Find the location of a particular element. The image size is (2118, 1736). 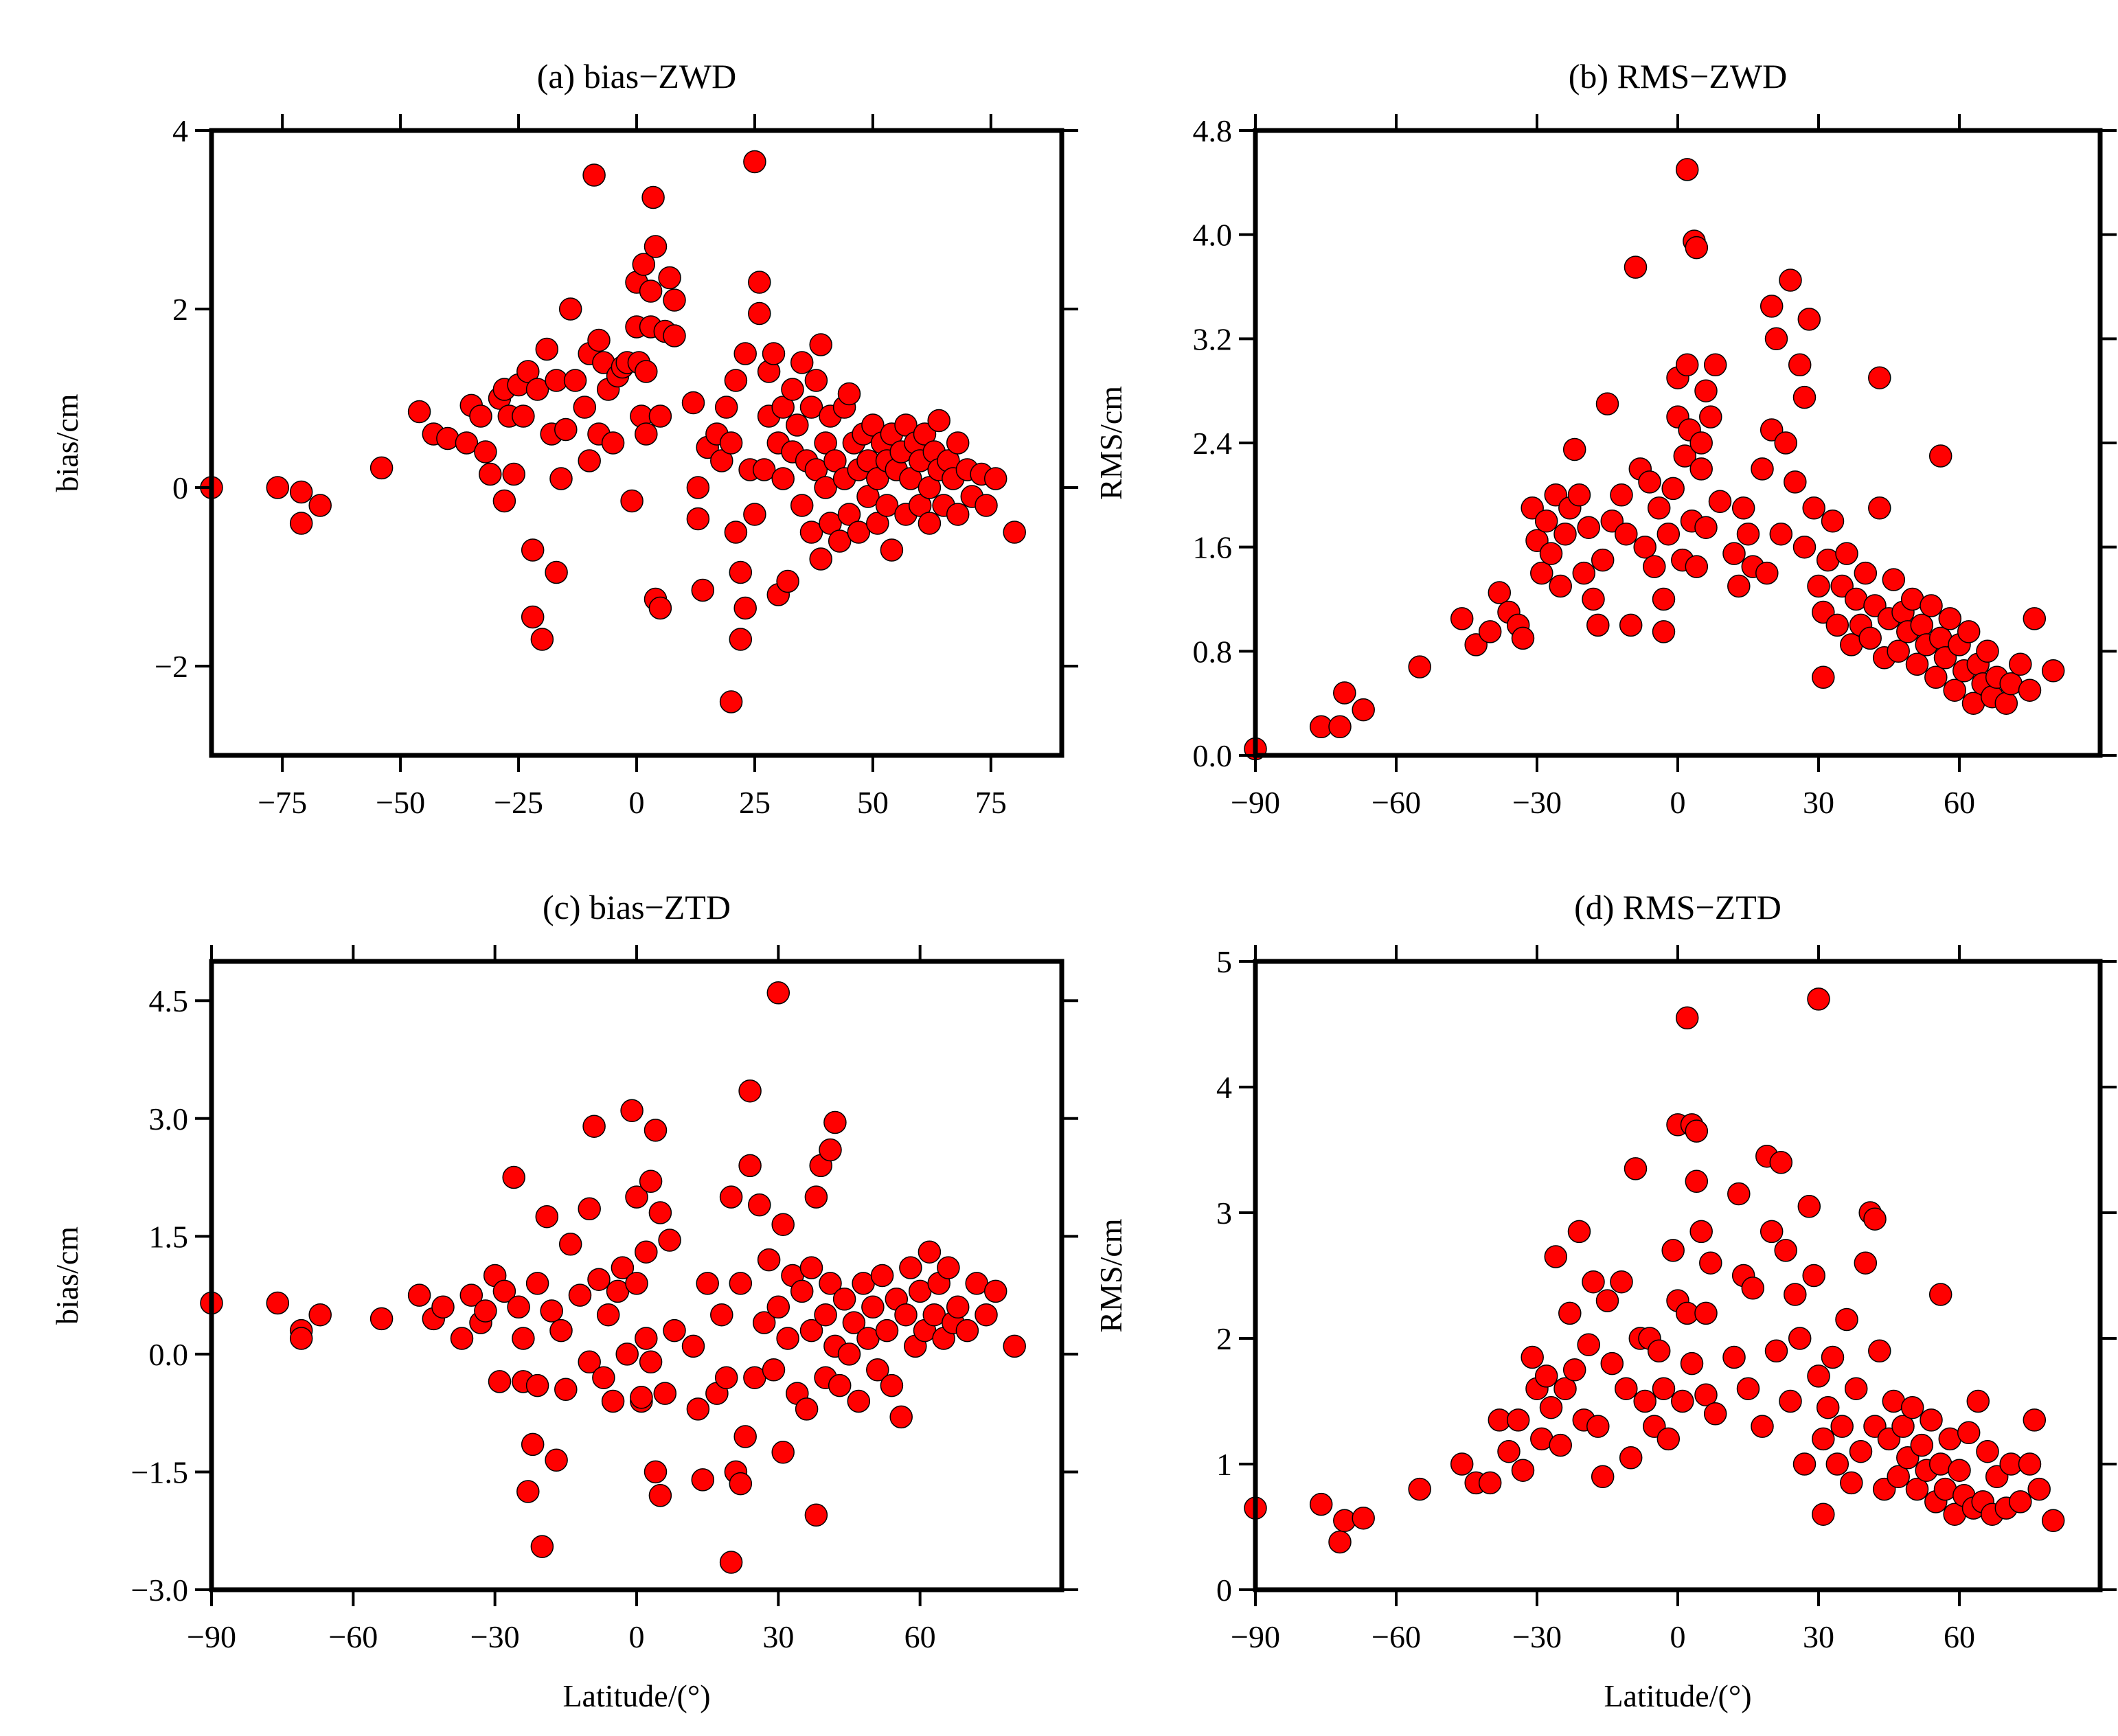

y-tick-label: 3.0 is located at coordinates (169, 1119).